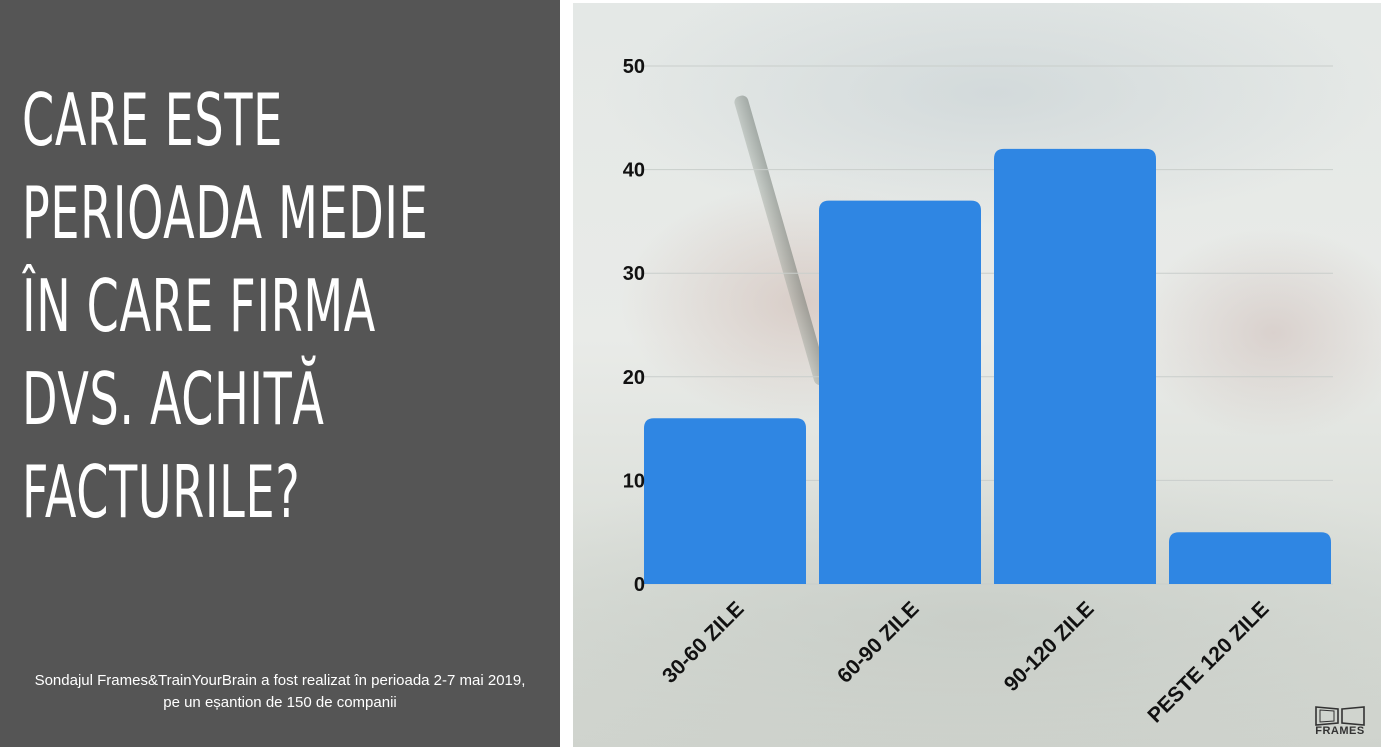  Describe the element at coordinates (634, 67) in the screenshot. I see `y-tick-label: 50` at that location.